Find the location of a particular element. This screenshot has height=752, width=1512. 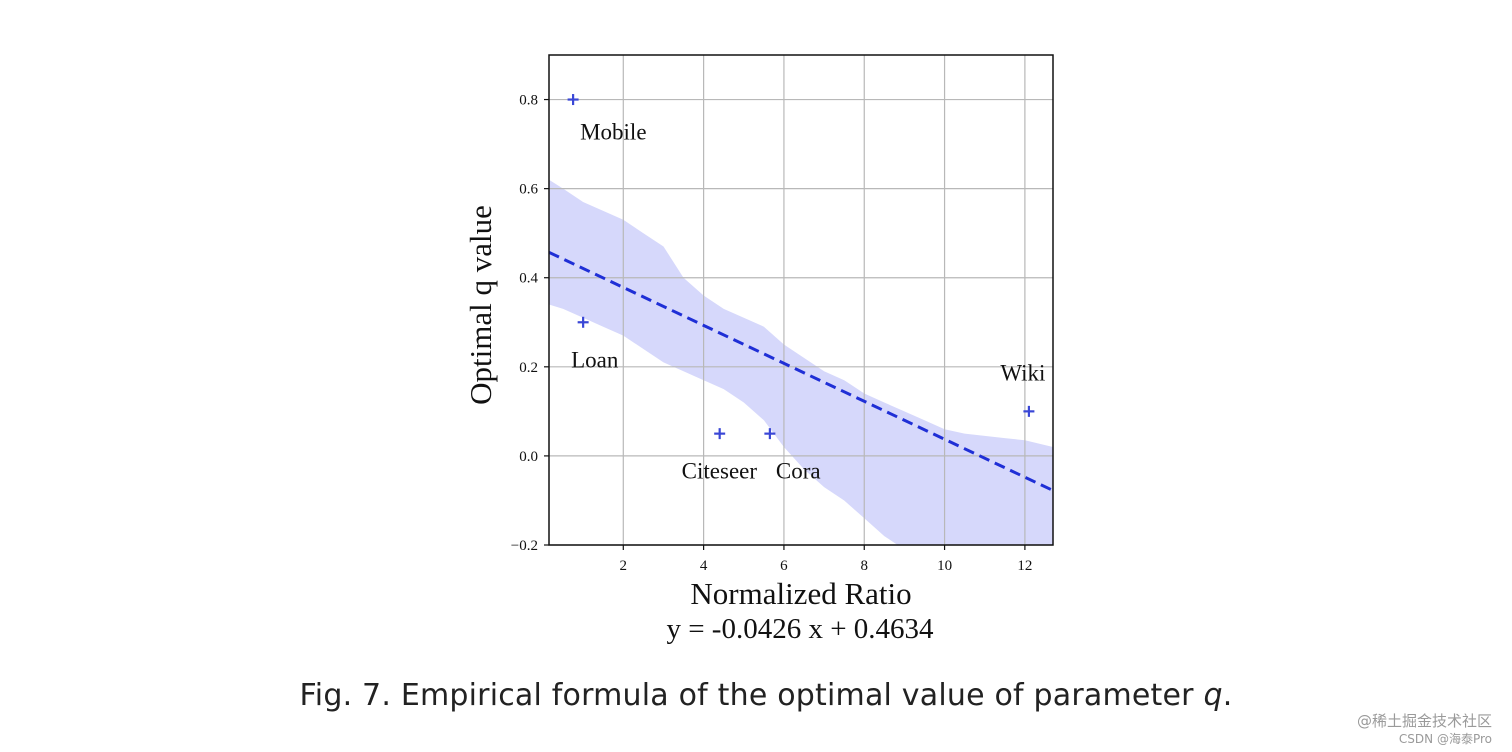

point-label-cora: Cora is located at coordinates (798, 471).